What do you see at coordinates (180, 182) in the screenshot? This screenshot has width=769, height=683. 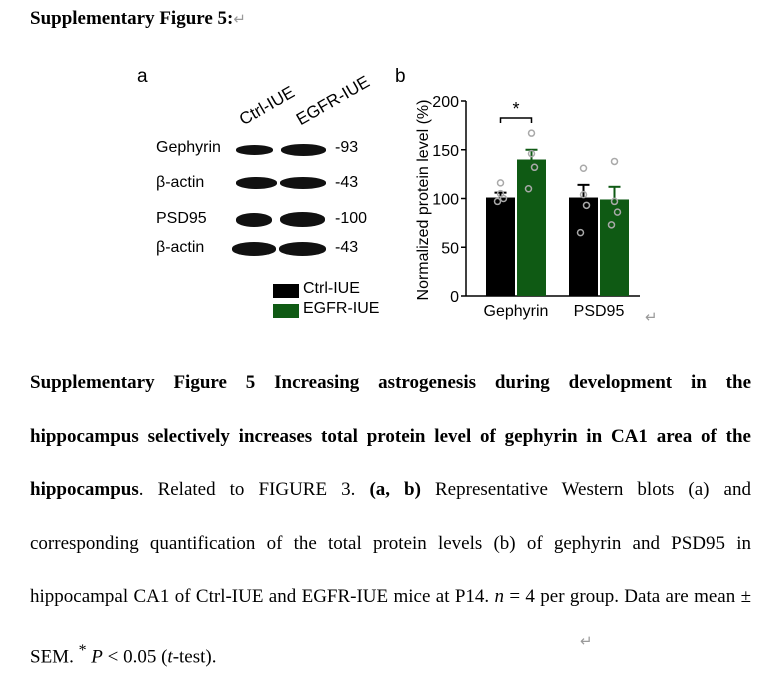 I see `blot-label-actin-1: β-actin` at bounding box center [180, 182].